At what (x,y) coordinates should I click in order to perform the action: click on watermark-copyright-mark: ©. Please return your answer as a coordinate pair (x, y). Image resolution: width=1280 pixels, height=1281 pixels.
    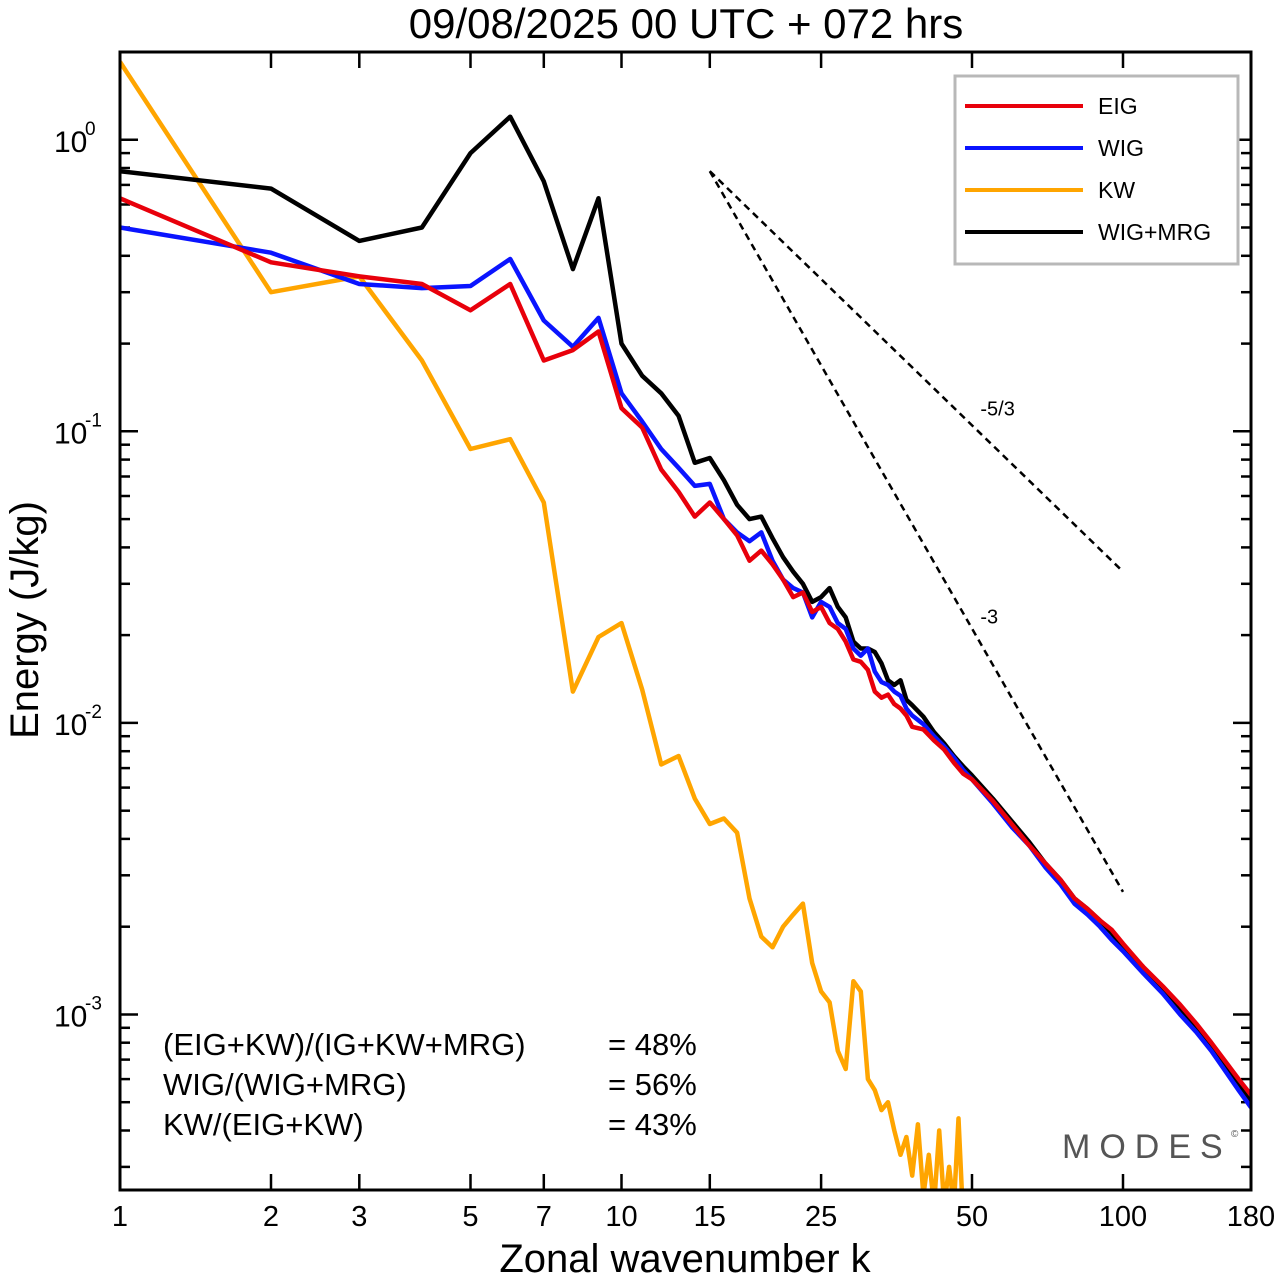
    Looking at the image, I should click on (1235, 1134).